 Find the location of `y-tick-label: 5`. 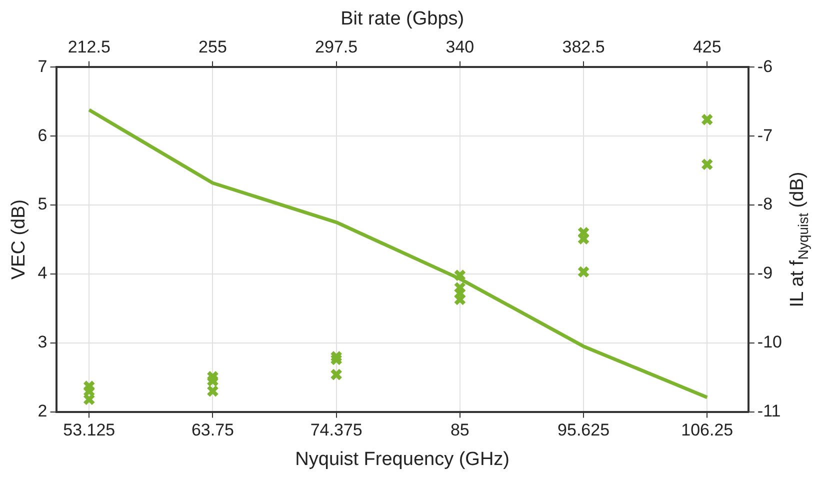

y-tick-label: 5 is located at coordinates (43, 204).